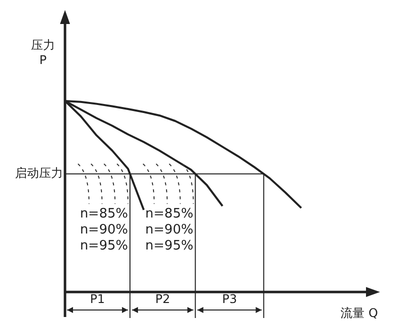 The width and height of the screenshot is (393, 322). I want to click on text: P2, so click(162, 299).